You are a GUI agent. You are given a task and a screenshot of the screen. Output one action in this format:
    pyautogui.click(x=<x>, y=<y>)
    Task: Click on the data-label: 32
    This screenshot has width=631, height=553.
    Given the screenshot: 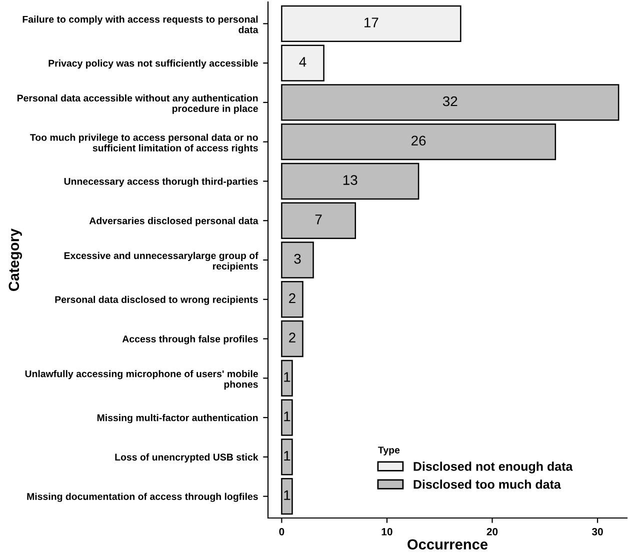 What is the action you would take?
    pyautogui.click(x=450, y=101)
    